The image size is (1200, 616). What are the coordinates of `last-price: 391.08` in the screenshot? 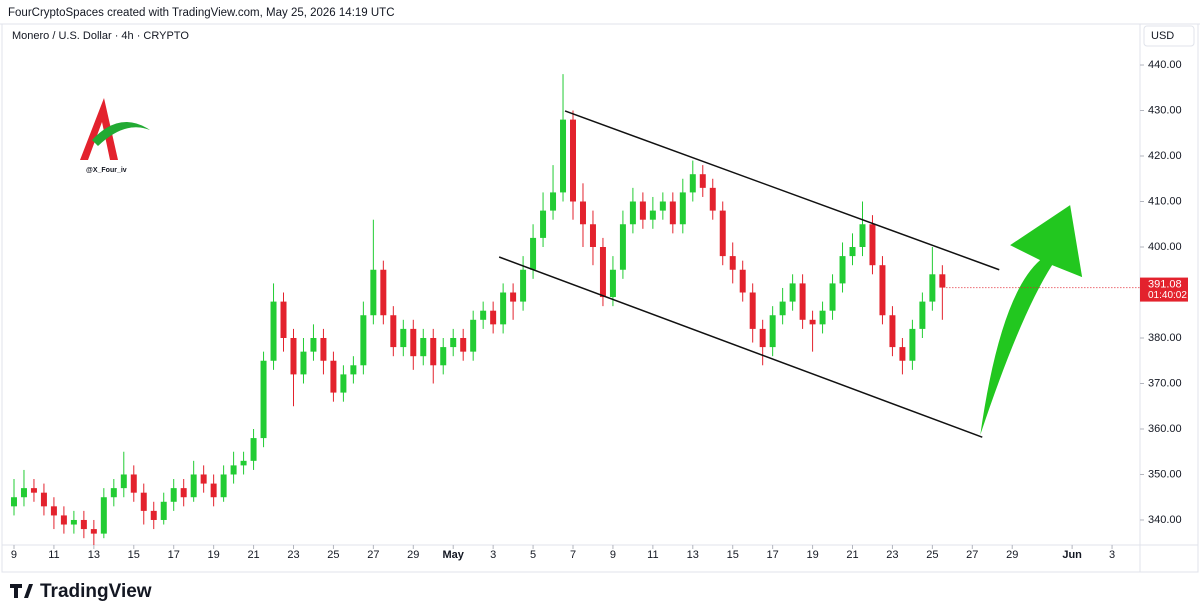 It's located at (1165, 284).